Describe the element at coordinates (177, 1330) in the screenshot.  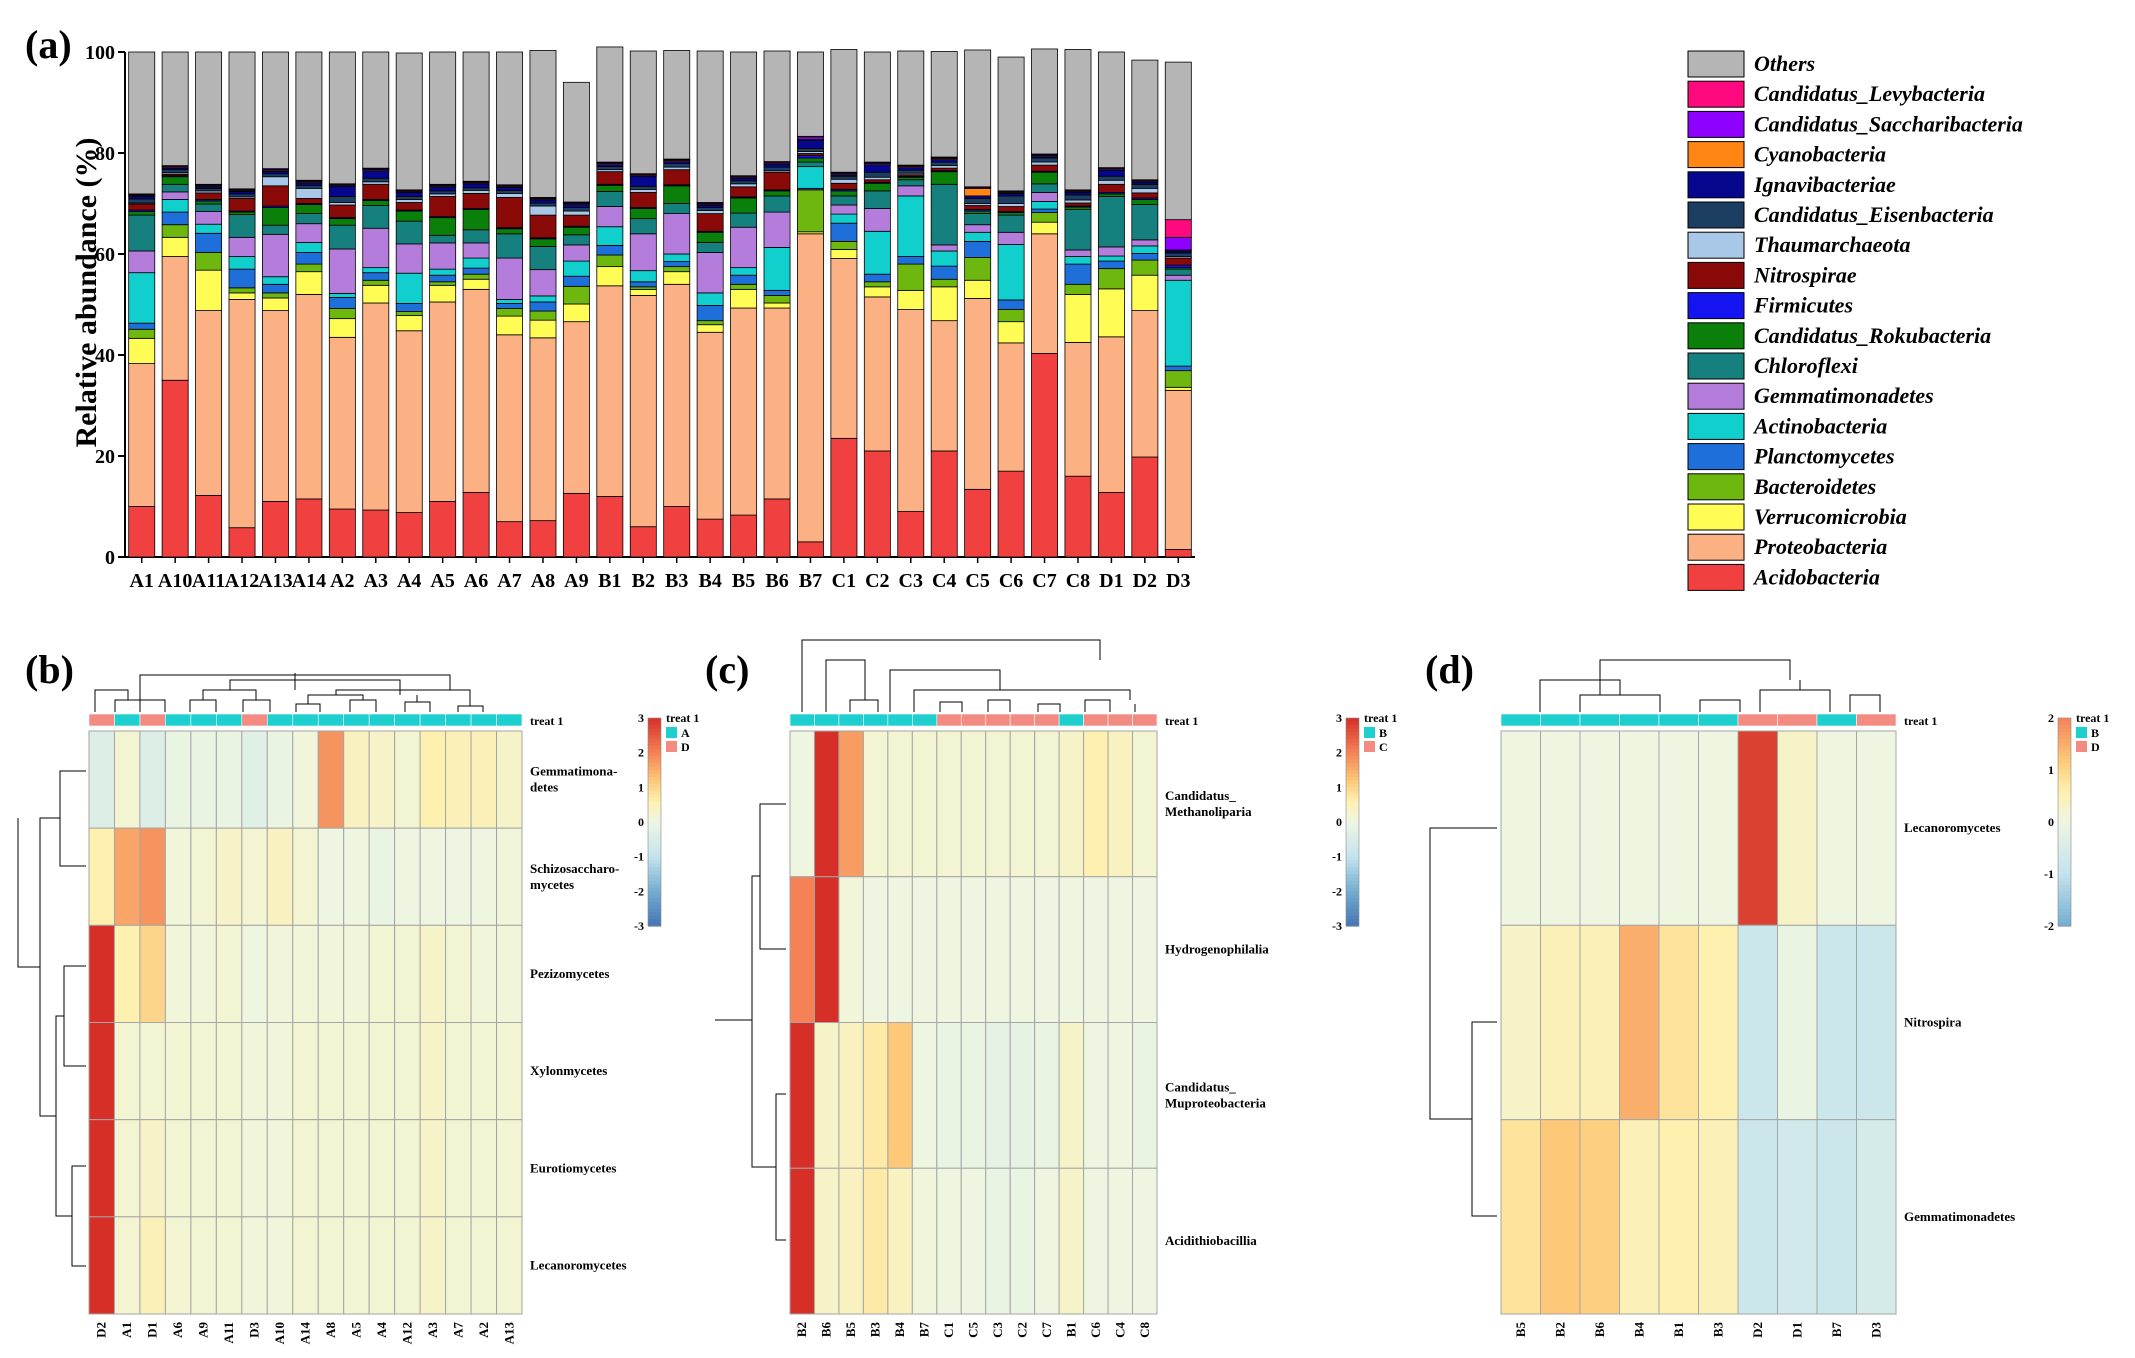
I see `column-label: A6` at that location.